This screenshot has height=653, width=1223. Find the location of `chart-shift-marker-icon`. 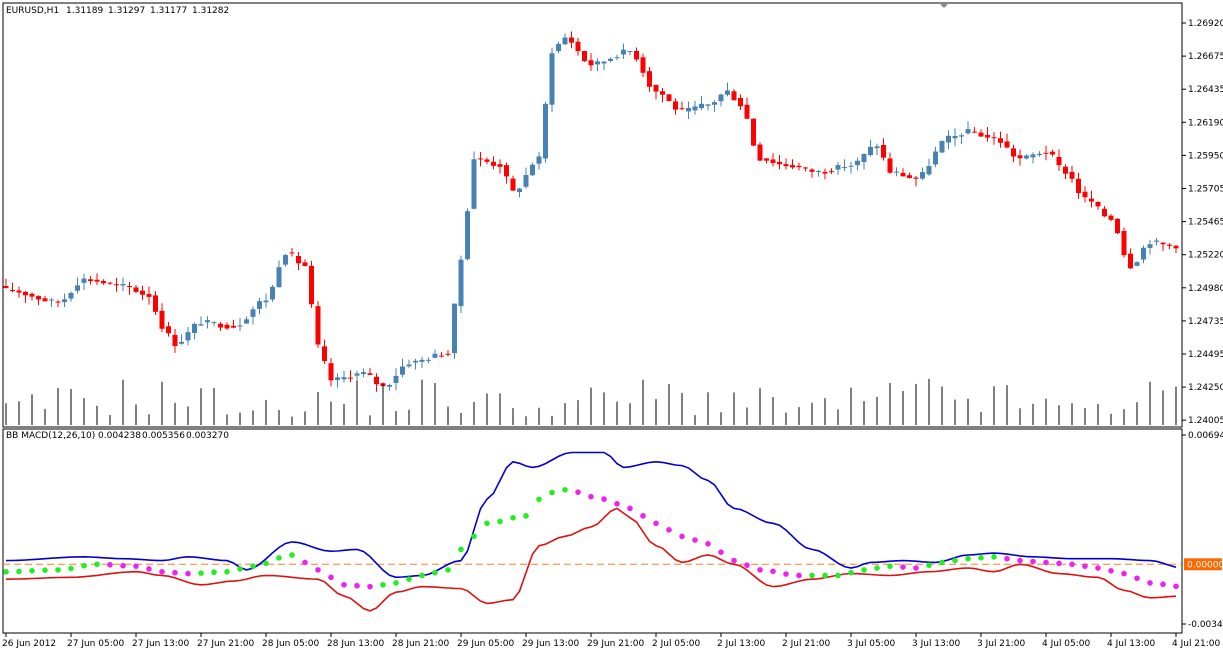

chart-shift-marker-icon is located at coordinates (944, 5).